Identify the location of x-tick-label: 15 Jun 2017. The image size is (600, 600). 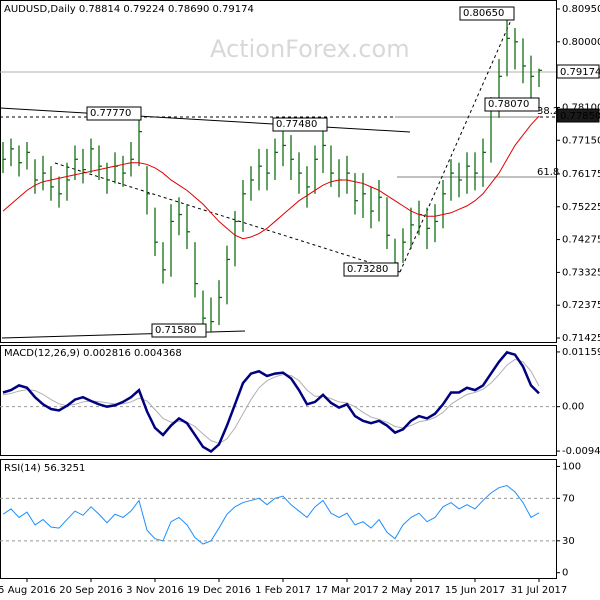
(475, 590).